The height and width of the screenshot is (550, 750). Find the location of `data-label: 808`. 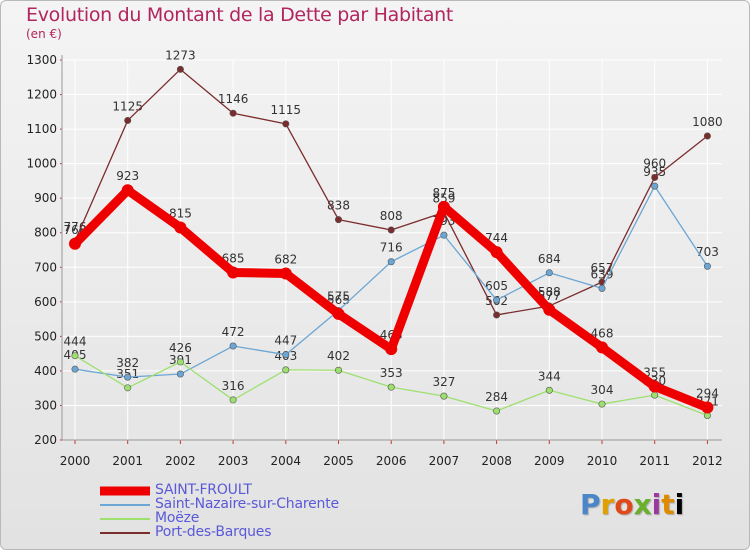

data-label: 808 is located at coordinates (391, 216).